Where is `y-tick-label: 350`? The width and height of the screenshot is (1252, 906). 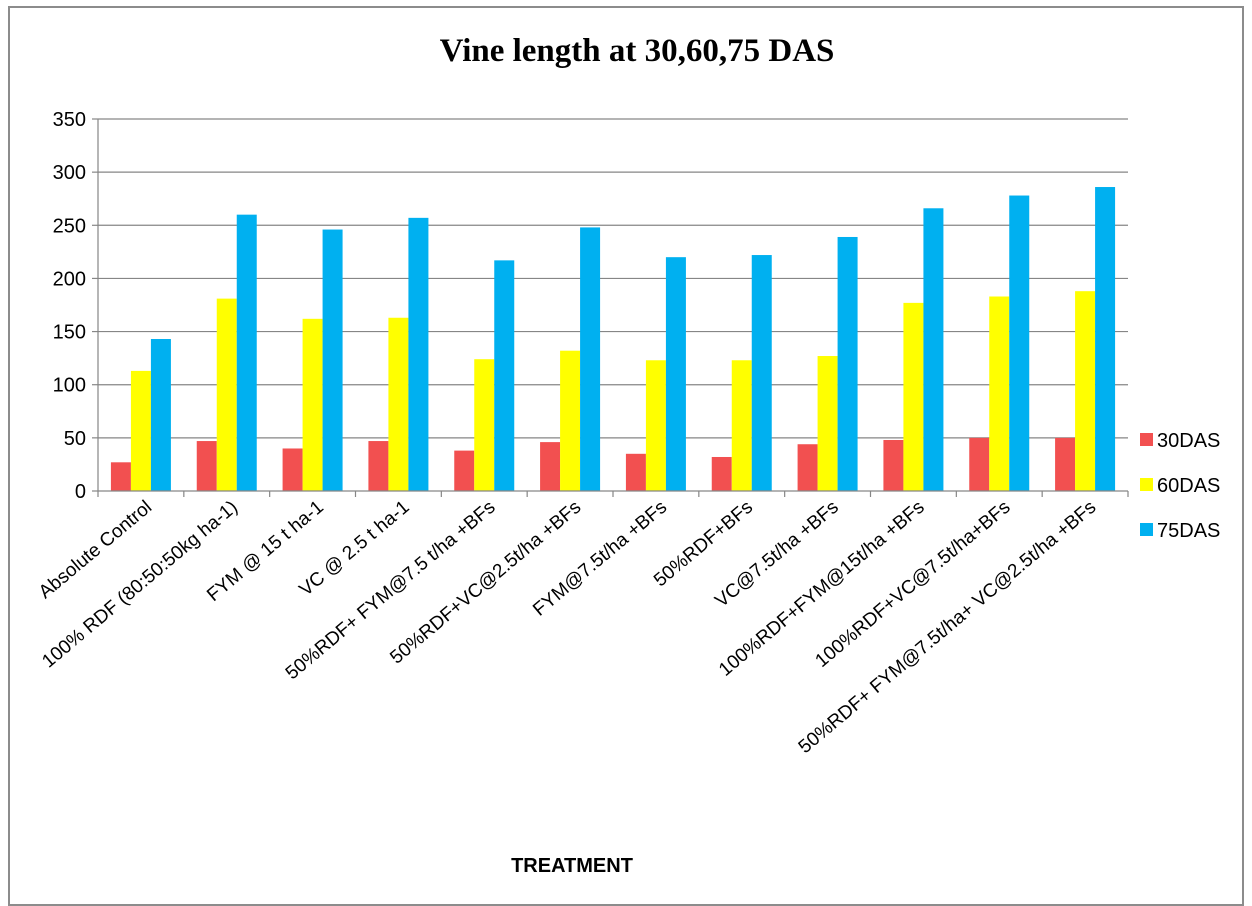
y-tick-label: 350 is located at coordinates (69, 120).